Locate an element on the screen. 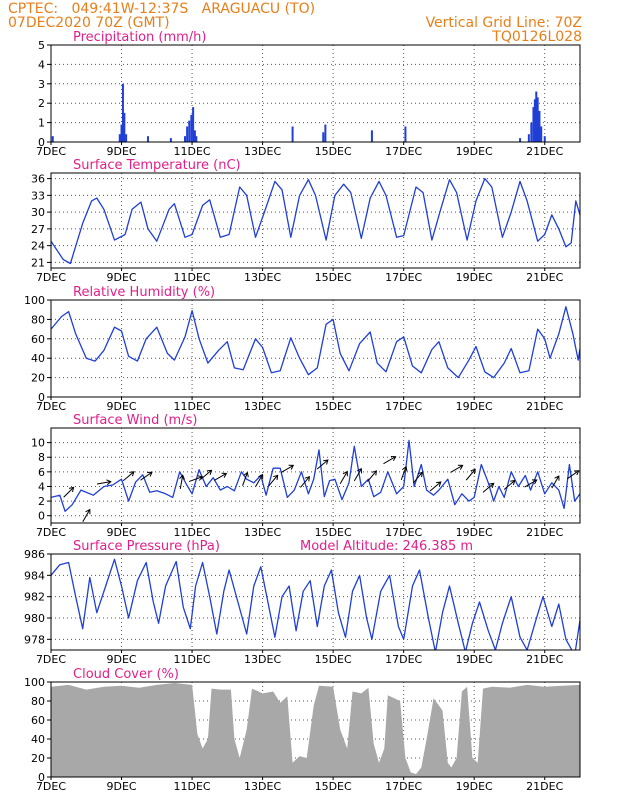 This screenshot has height=800, width=618. panel-title: Surface Temperature (nC) is located at coordinates (157, 165).